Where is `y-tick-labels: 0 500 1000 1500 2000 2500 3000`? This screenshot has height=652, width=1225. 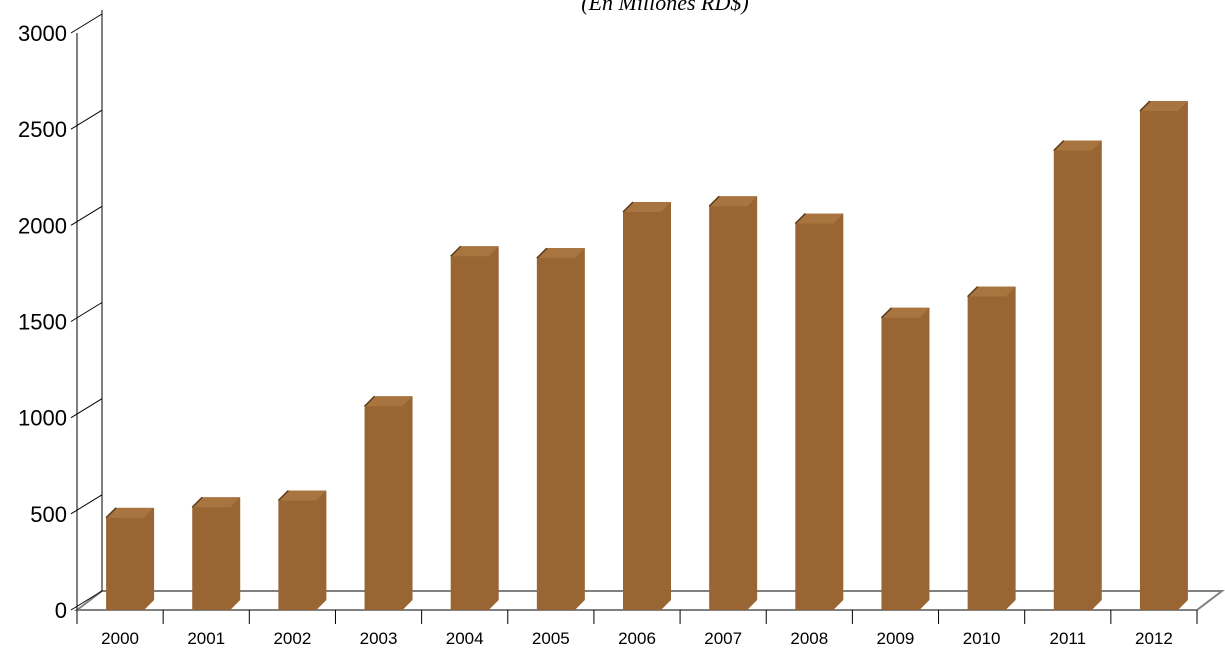 y-tick-labels: 0 500 1000 1500 2000 2500 3000 is located at coordinates (42, 322).